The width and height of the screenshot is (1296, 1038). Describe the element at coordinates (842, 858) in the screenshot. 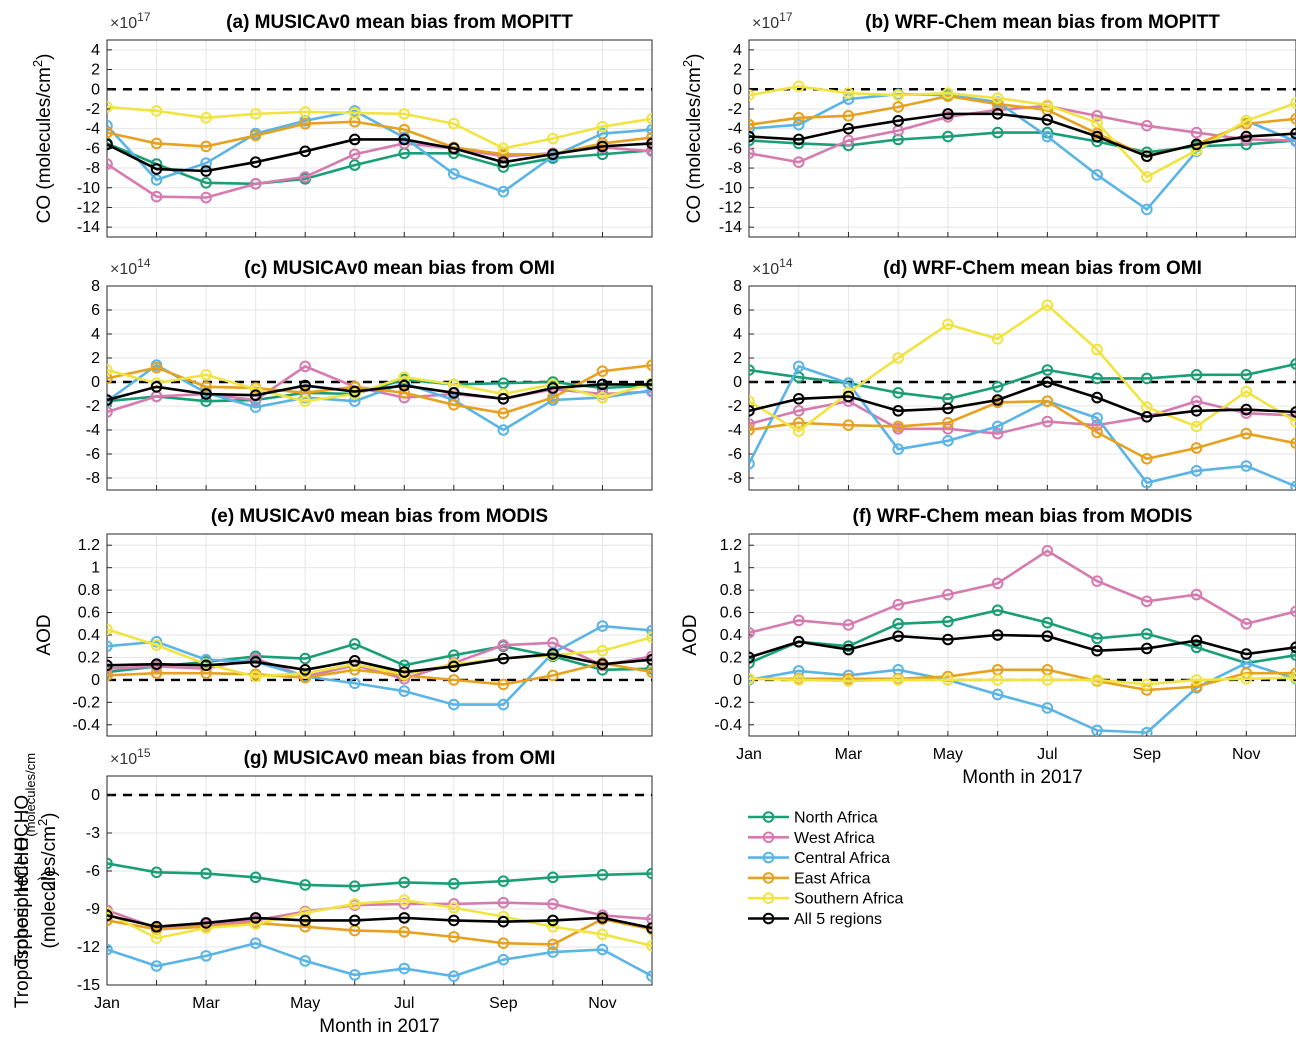

I see `legend-label: Central Africa` at that location.